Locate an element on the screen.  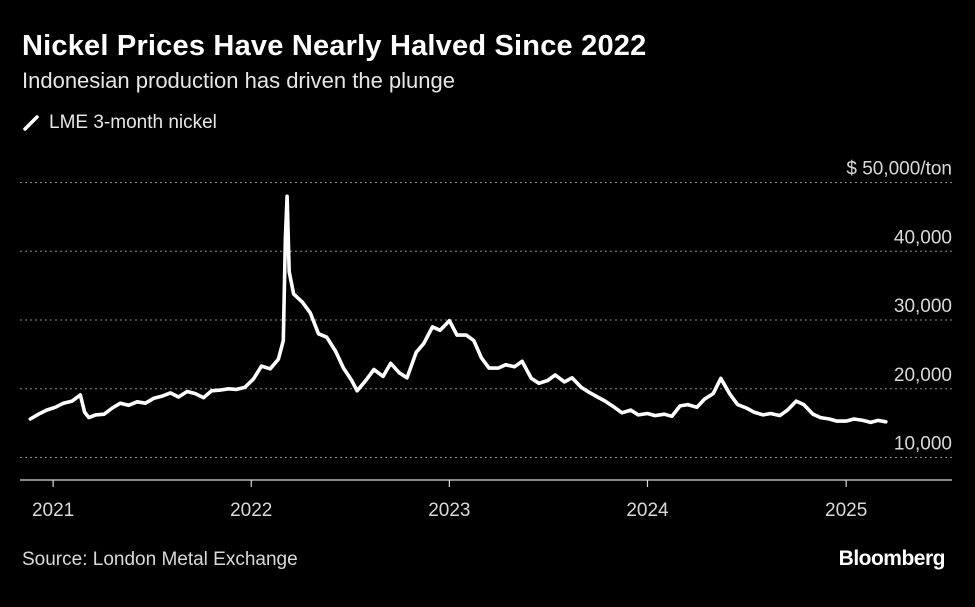
y-tick-label: $ 50,000/ton is located at coordinates (899, 169).